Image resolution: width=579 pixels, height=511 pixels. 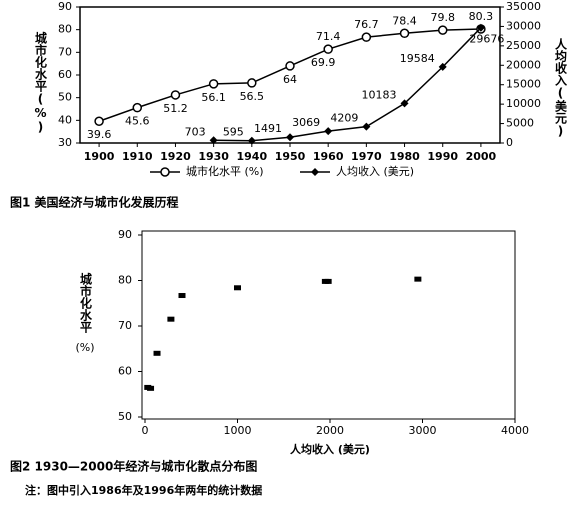 I want to click on data-label: 10183, so click(x=379, y=94).